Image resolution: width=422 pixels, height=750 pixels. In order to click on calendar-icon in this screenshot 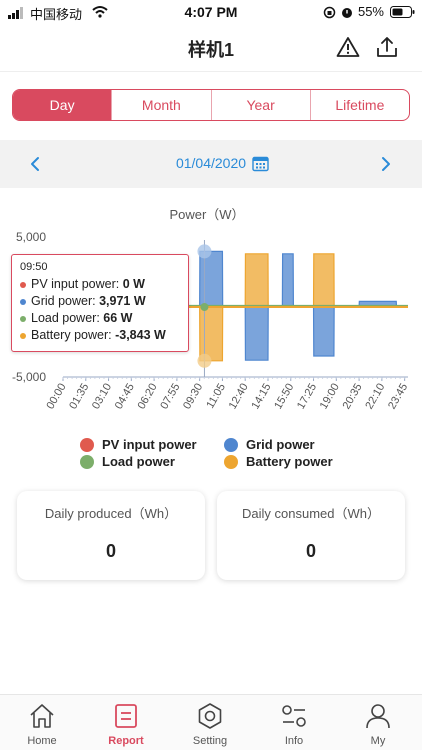, I will do `click(260, 163)`.